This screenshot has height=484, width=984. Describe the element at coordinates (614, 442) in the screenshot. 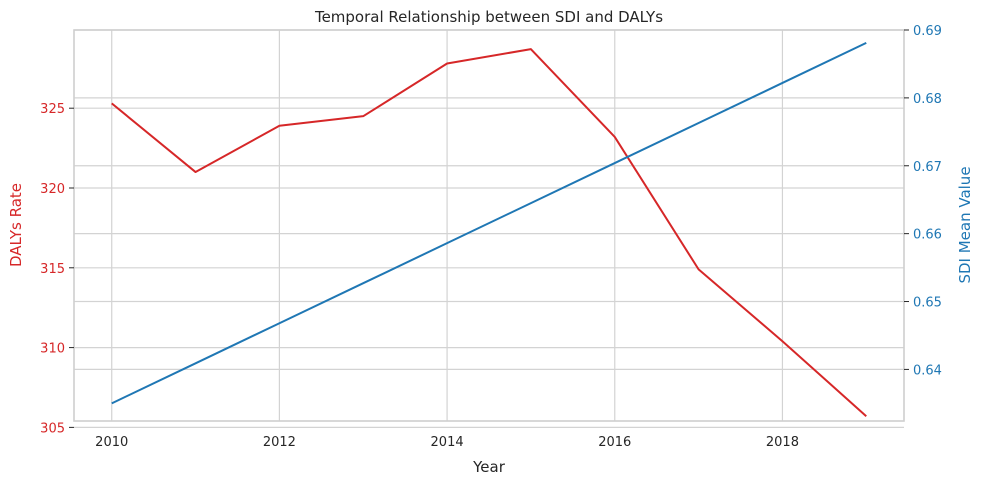

I see `x-tick-label: 2016` at that location.